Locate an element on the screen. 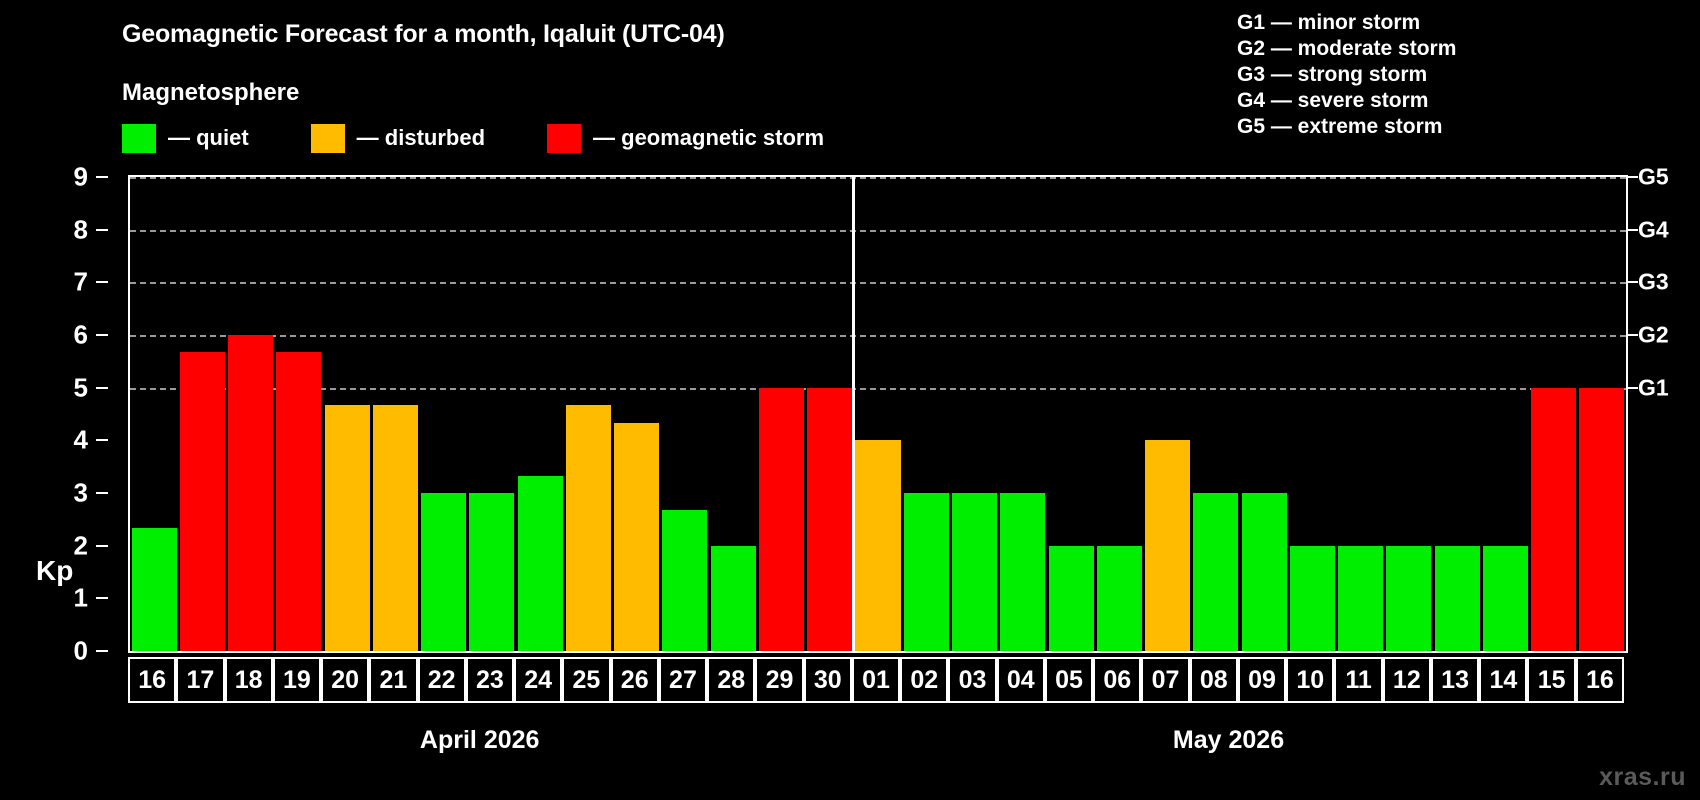 Image resolution: width=1700 pixels, height=800 pixels. date-label: 22 is located at coordinates (441, 680).